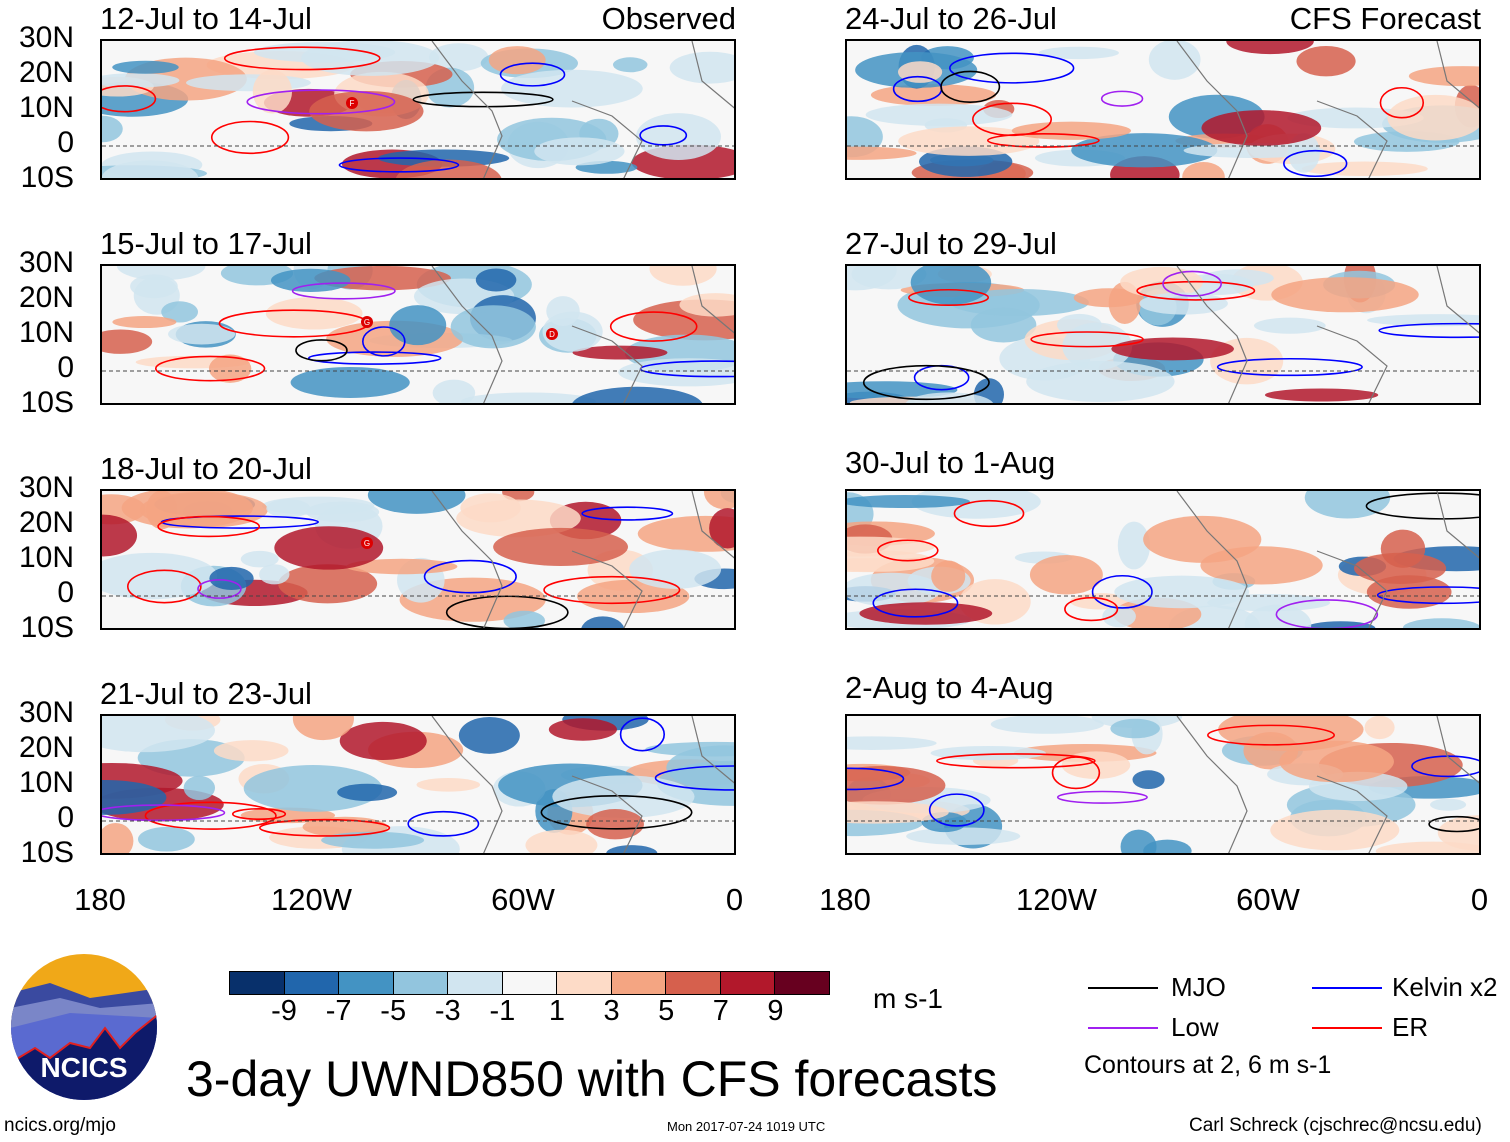 The height and width of the screenshot is (1142, 1510). Describe the element at coordinates (1268, 899) in the screenshot. I see `lon-label: 60W` at that location.